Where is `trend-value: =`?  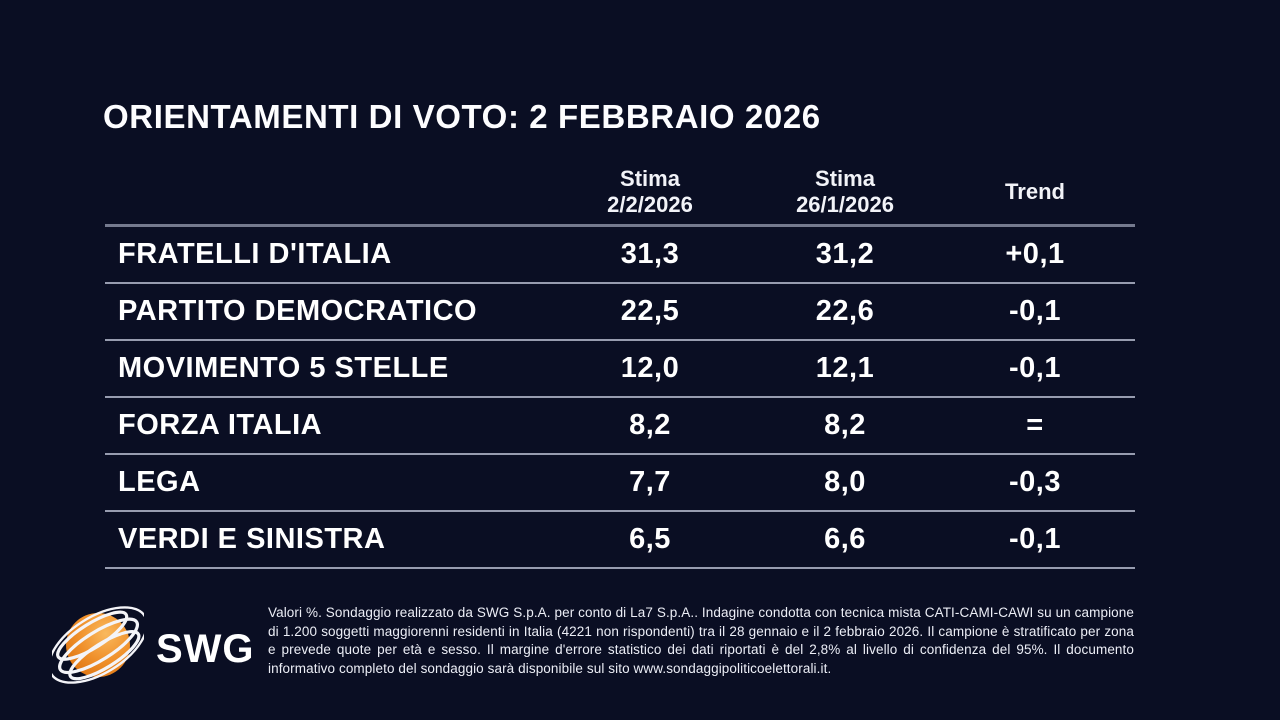 trend-value: = is located at coordinates (1035, 425).